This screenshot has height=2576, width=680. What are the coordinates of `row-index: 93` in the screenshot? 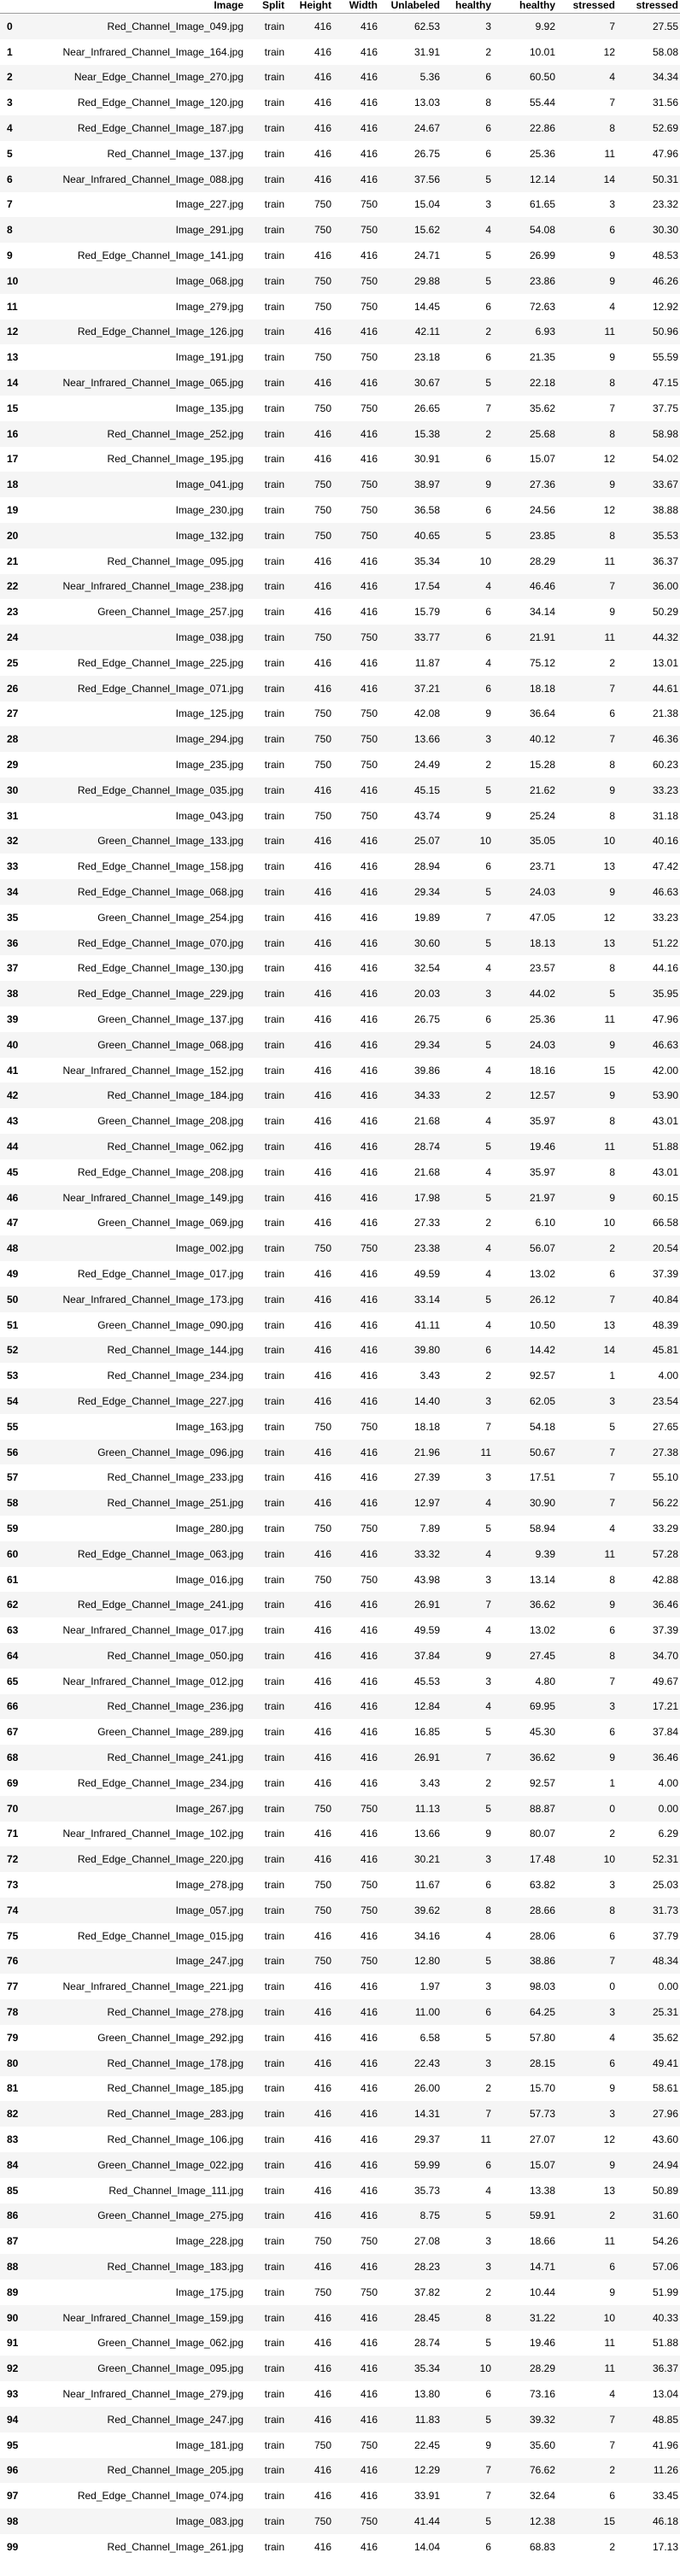 It's located at (13, 2394).